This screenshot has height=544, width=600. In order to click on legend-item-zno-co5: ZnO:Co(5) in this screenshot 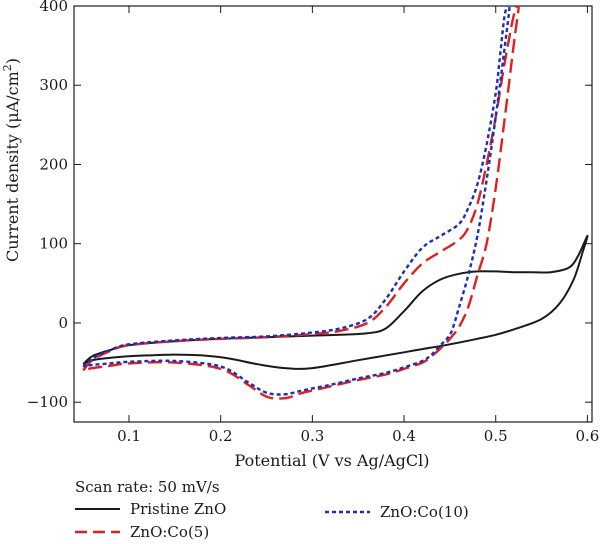, I will do `click(142, 532)`.